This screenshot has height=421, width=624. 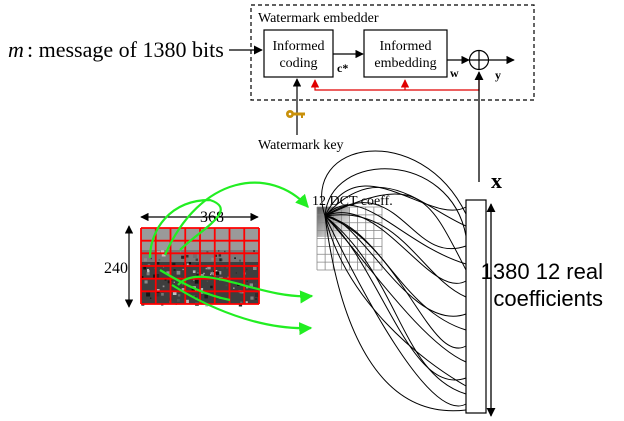 I want to click on key-icon, so click(x=295, y=114).